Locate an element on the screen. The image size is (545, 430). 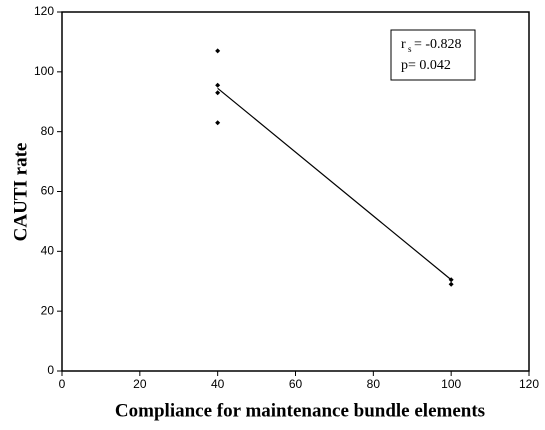
x-tick-label: 60 is located at coordinates (296, 384).